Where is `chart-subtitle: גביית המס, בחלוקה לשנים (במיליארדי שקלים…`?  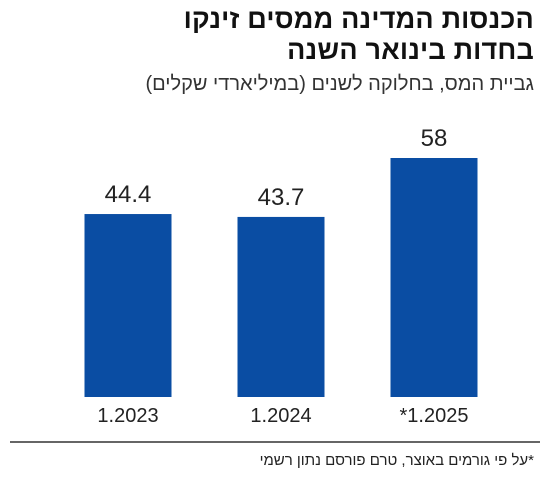 chart-subtitle: גביית המס, בחלוקה לשנים (במיליארדי שקלים… is located at coordinates (339, 84).